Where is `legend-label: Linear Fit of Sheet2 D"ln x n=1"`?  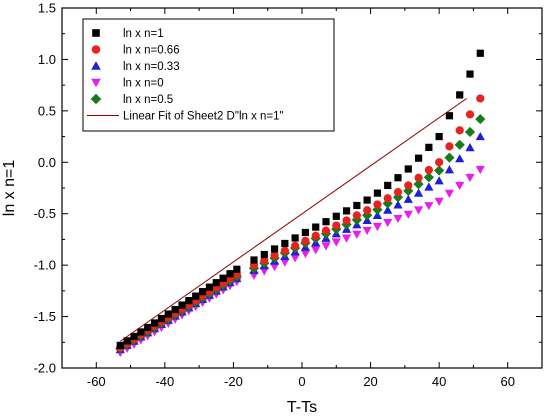
legend-label: Linear Fit of Sheet2 D"ln x n=1" is located at coordinates (203, 117).